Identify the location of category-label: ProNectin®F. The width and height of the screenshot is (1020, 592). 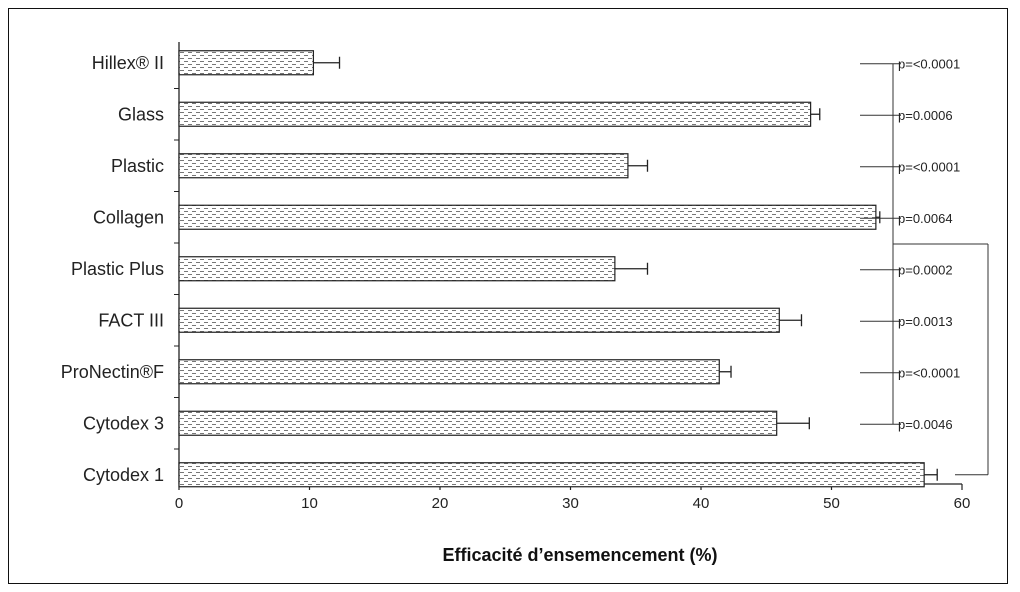
(112, 372).